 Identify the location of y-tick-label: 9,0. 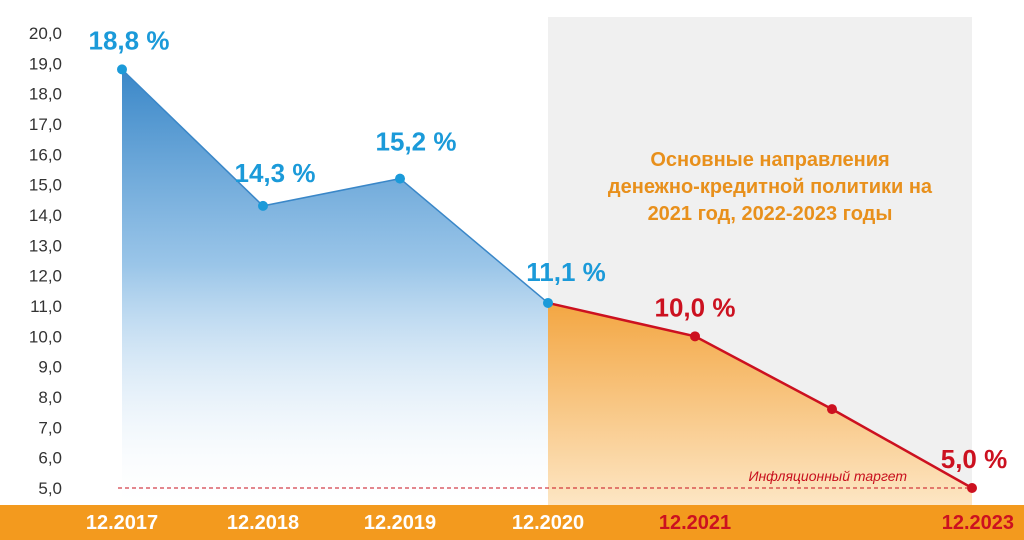
(50, 367).